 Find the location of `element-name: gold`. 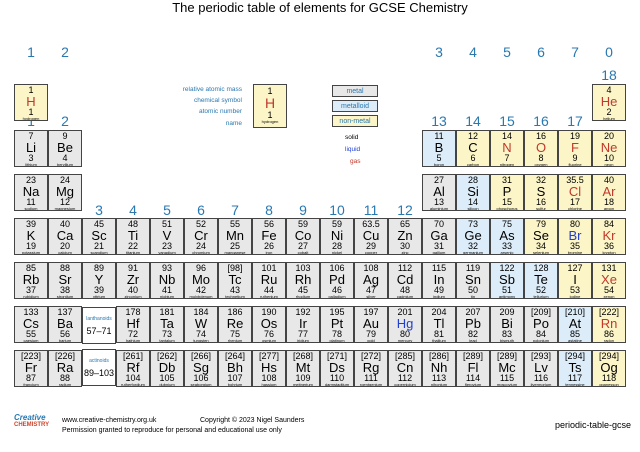

element-name: gold is located at coordinates (371, 340).